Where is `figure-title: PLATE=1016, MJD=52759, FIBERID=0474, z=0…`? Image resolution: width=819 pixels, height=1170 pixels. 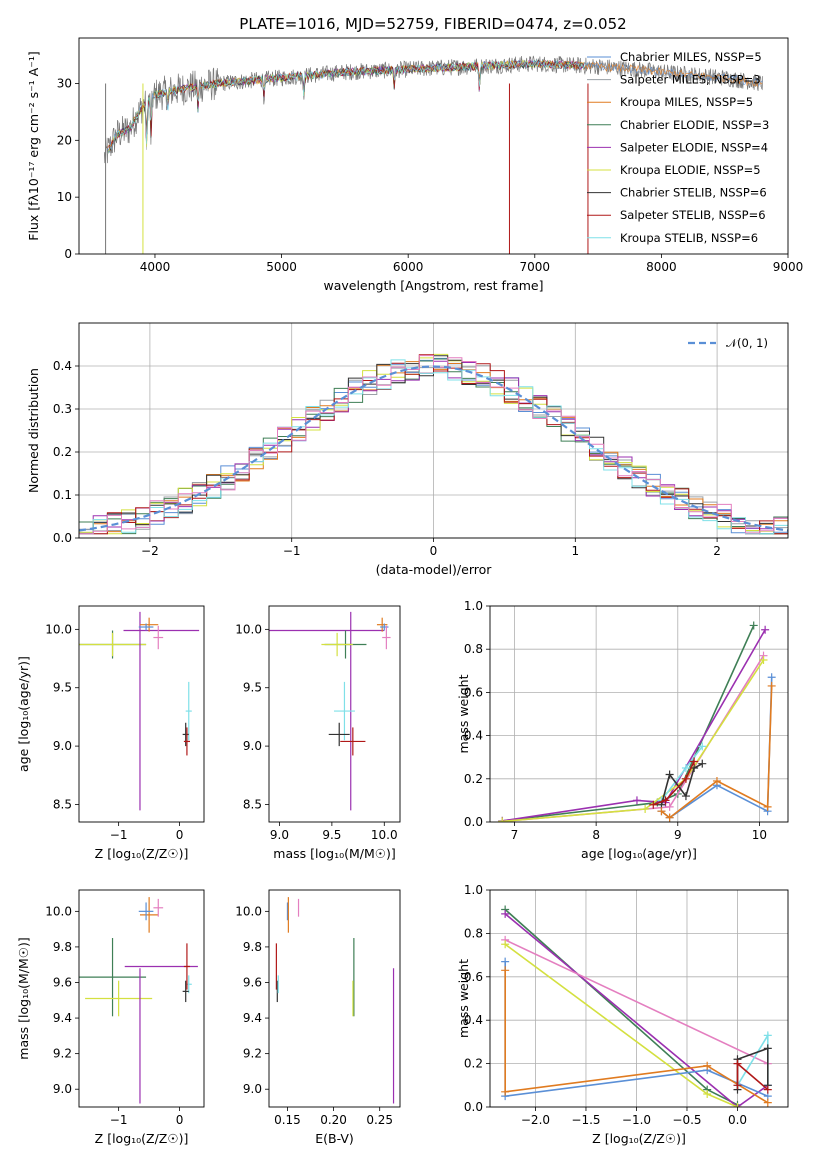 figure-title: PLATE=1016, MJD=52759, FIBERID=0474, z=0… is located at coordinates (432, 24).